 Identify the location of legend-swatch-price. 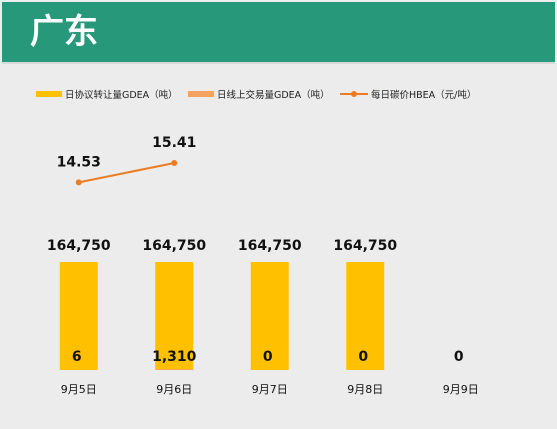
(354, 94).